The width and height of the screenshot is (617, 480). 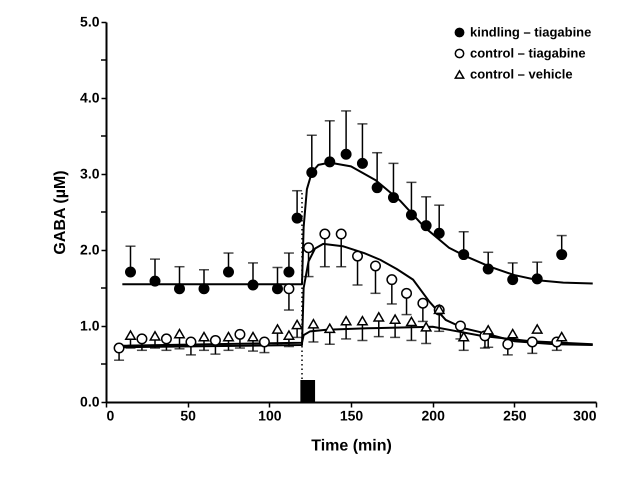 What do you see at coordinates (352, 416) in the screenshot?
I see `x-tick-label: 150` at bounding box center [352, 416].